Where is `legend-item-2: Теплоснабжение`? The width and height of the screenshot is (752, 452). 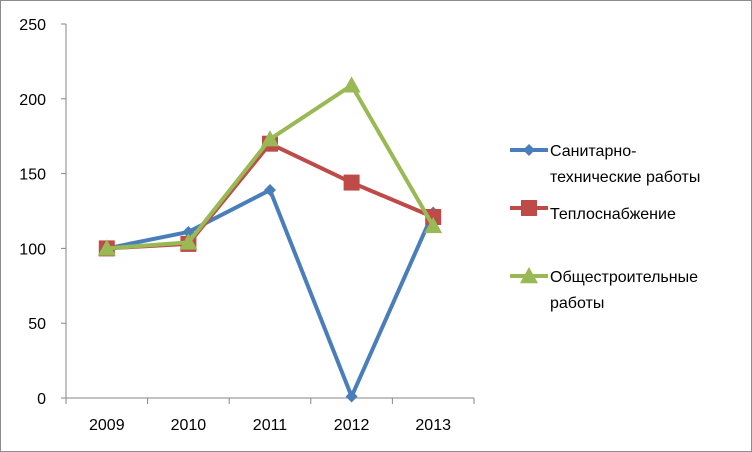
legend-item-2: Теплоснабжение is located at coordinates (593, 211).